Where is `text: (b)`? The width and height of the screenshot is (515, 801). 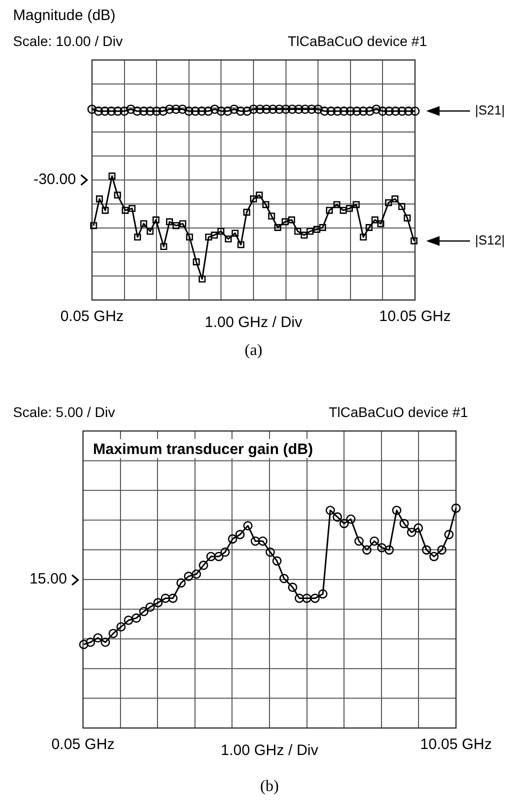
text: (b) is located at coordinates (269, 787).